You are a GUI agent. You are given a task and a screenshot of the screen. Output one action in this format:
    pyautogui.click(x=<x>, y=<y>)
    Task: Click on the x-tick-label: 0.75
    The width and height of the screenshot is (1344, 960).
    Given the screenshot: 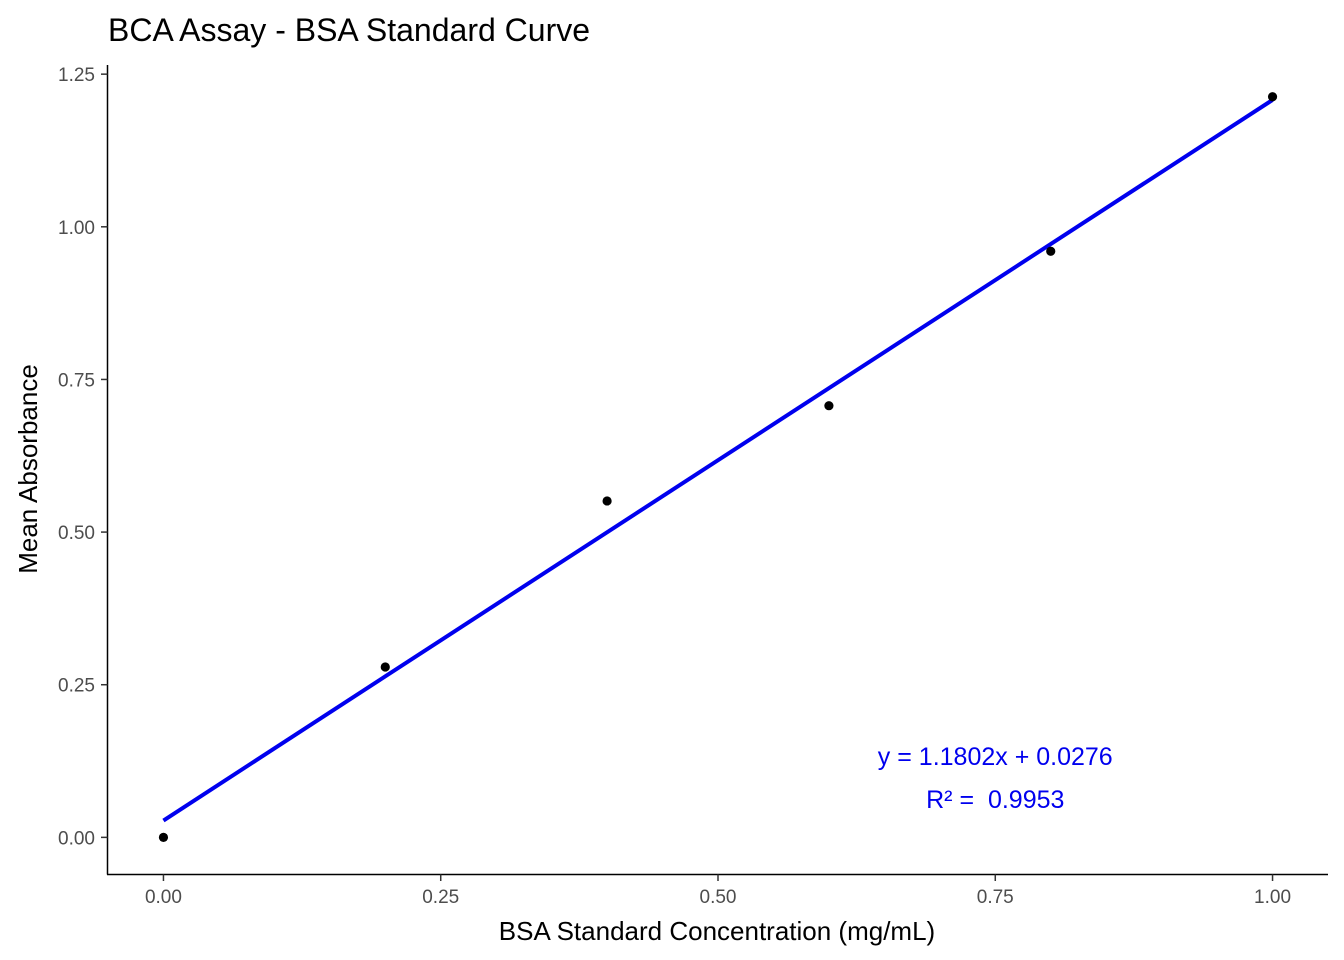 What is the action you would take?
    pyautogui.click(x=995, y=897)
    